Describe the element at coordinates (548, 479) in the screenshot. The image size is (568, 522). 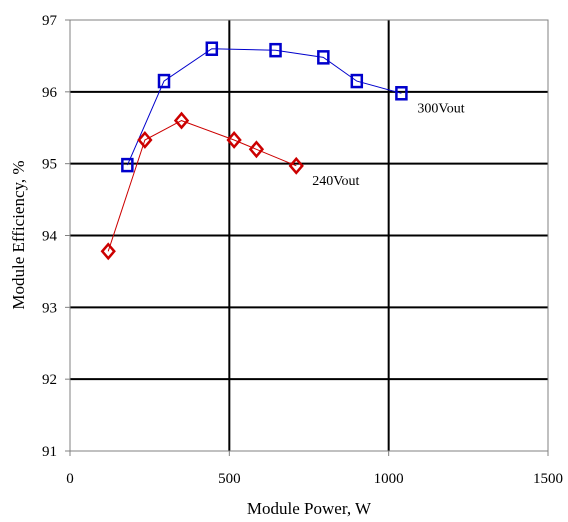
I see `x-tick-label: 1500` at that location.